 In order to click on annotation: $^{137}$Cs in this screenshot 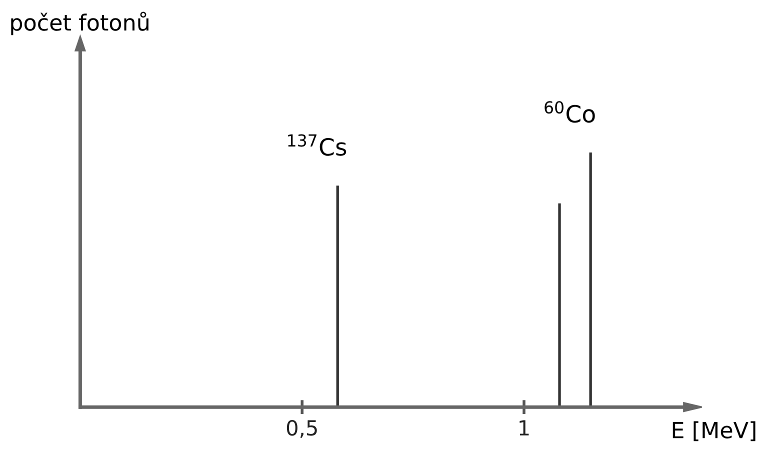, I will do `click(317, 145)`.